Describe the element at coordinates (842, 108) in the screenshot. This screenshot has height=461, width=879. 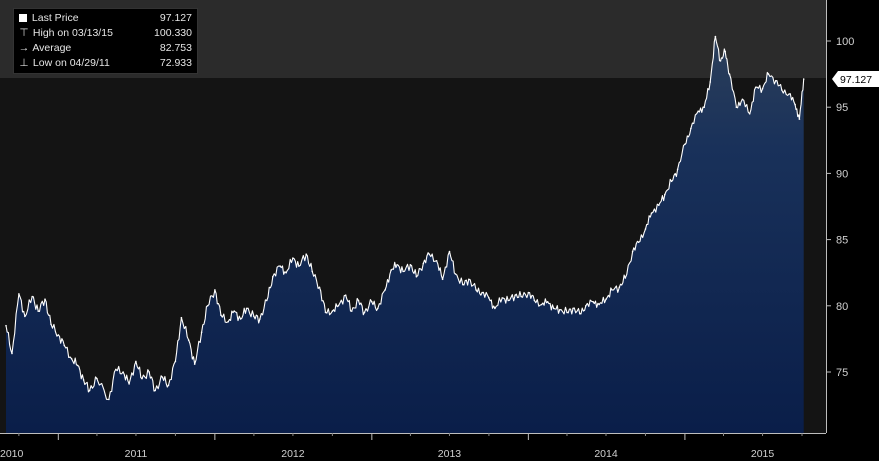
I see `y-tick-label: 95` at that location.